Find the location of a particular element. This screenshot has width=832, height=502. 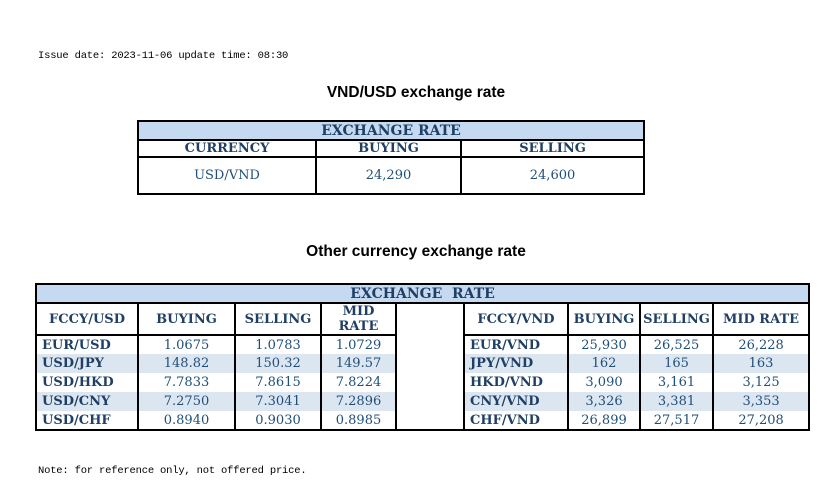

currency-pair-label: USD/CNY is located at coordinates (87, 401).